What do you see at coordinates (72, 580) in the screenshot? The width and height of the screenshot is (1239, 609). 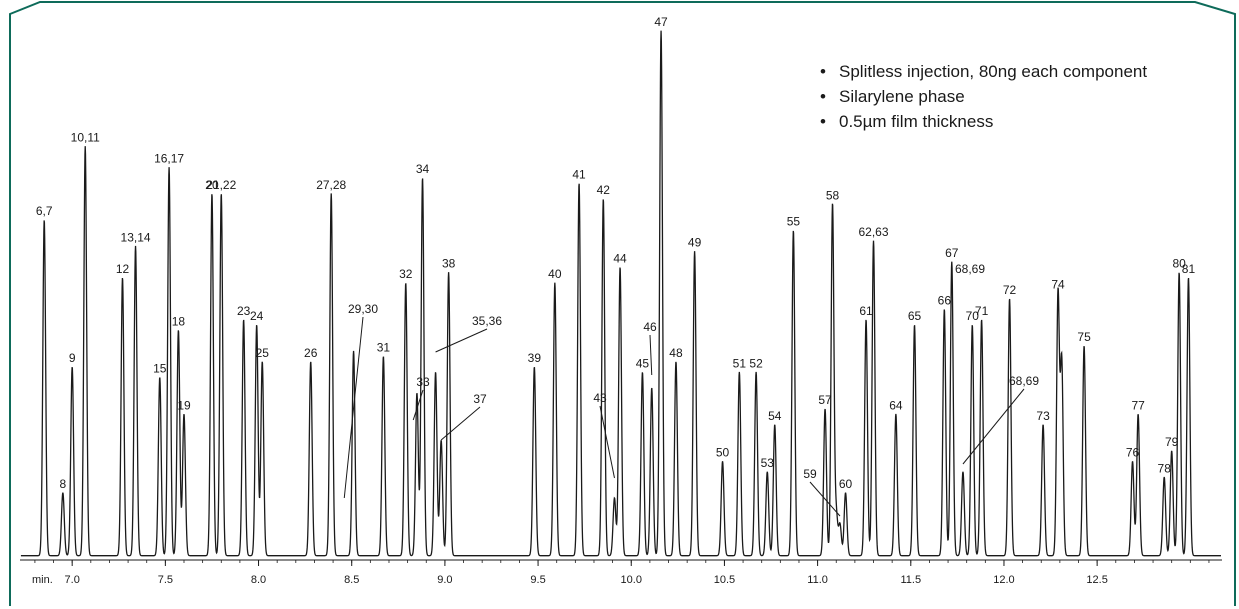 I see `x-tick-label: 7.0` at bounding box center [72, 580].